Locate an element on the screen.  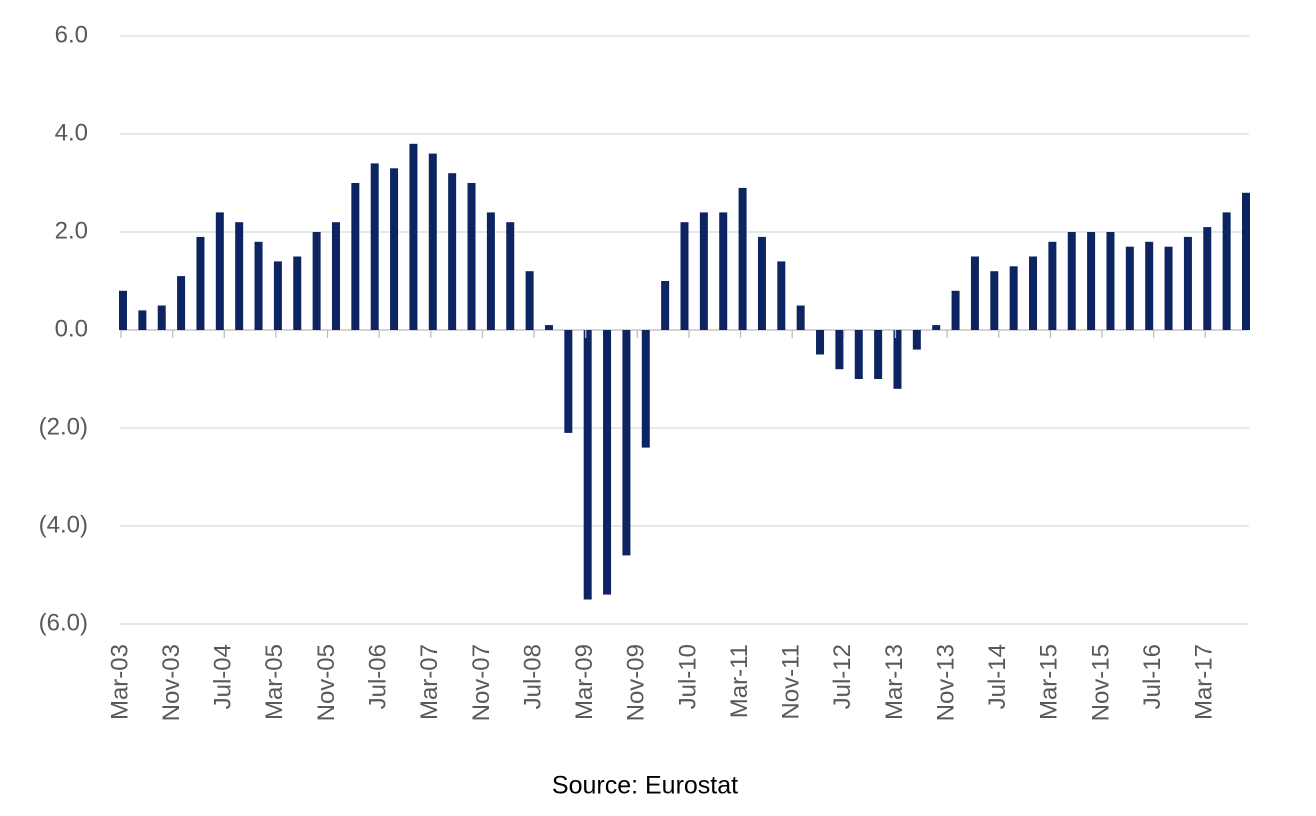
y-tick-label: (6.0) is located at coordinates (63, 622).